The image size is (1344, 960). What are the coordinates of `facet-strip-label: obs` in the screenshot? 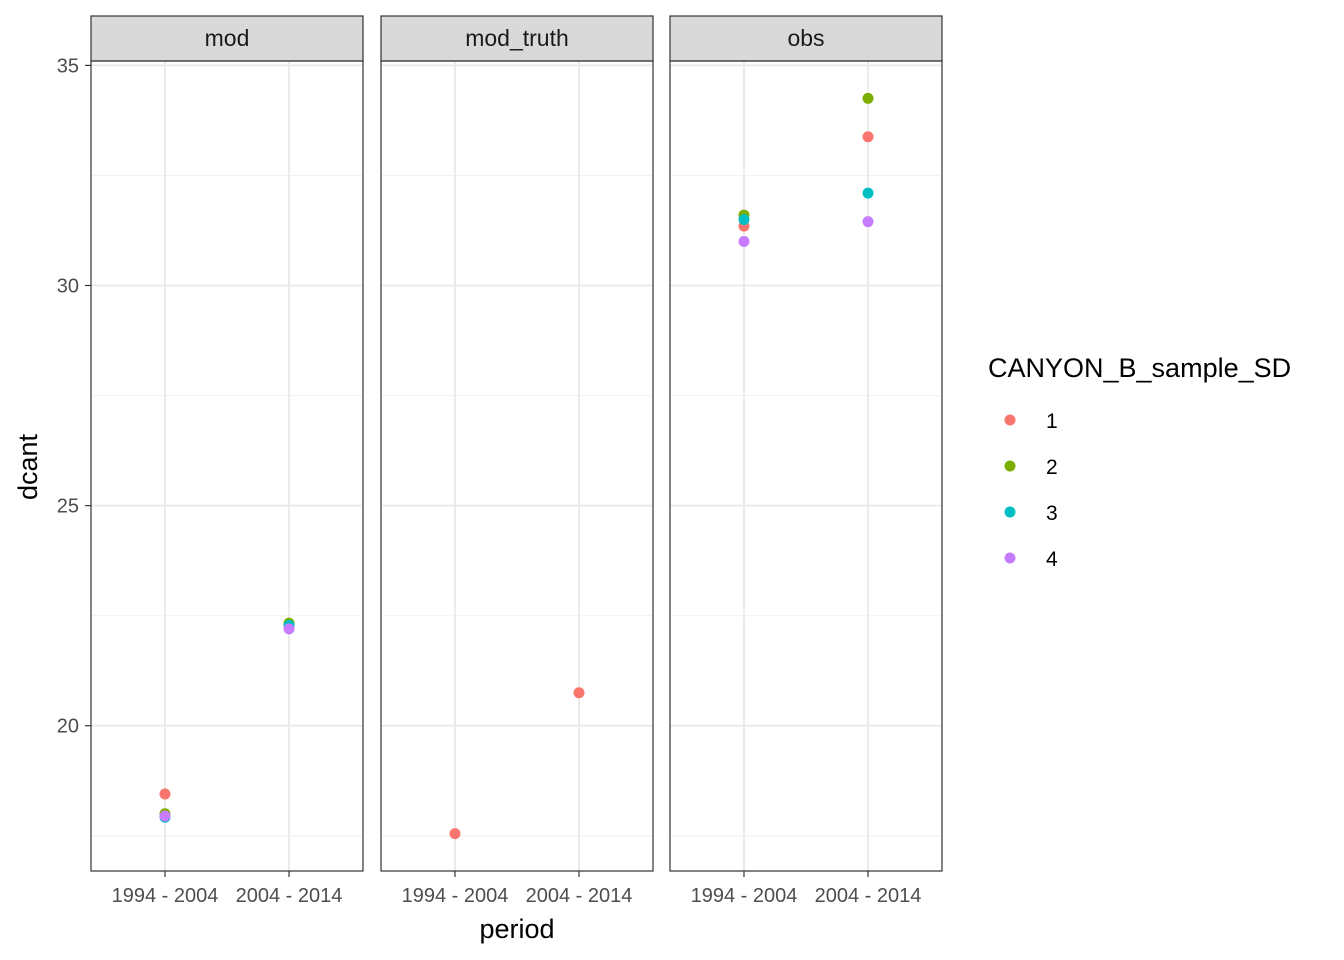 It's located at (805, 38).